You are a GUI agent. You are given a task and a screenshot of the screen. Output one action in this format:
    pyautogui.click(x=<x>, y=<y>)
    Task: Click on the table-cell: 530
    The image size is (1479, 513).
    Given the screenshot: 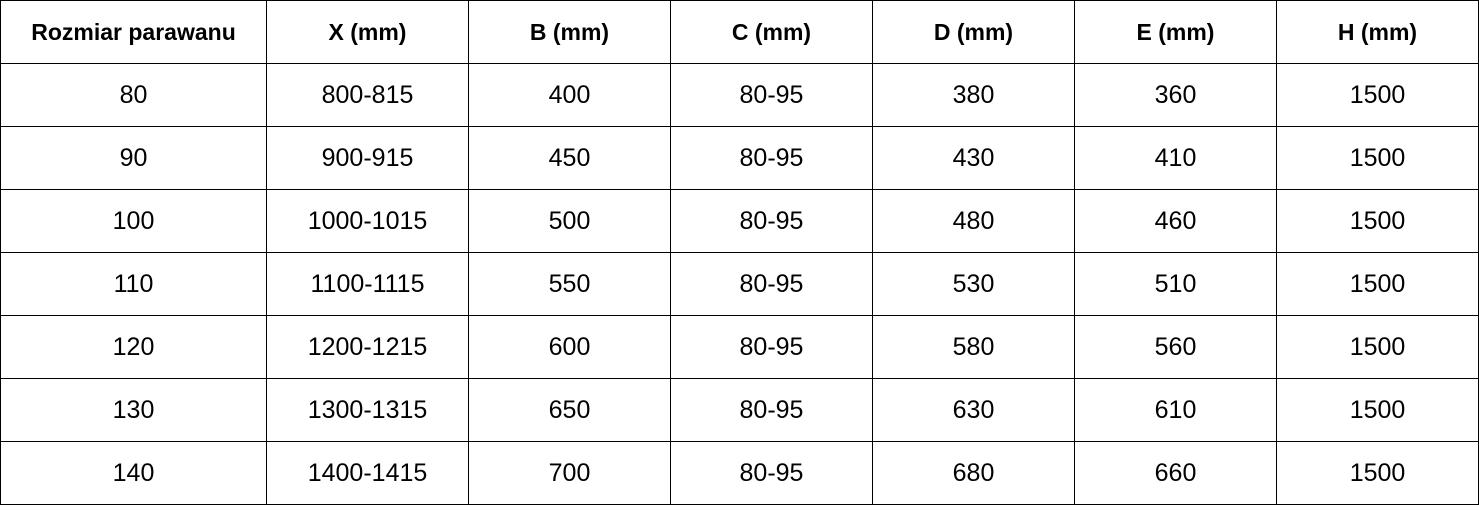 What is the action you would take?
    pyautogui.click(x=973, y=284)
    